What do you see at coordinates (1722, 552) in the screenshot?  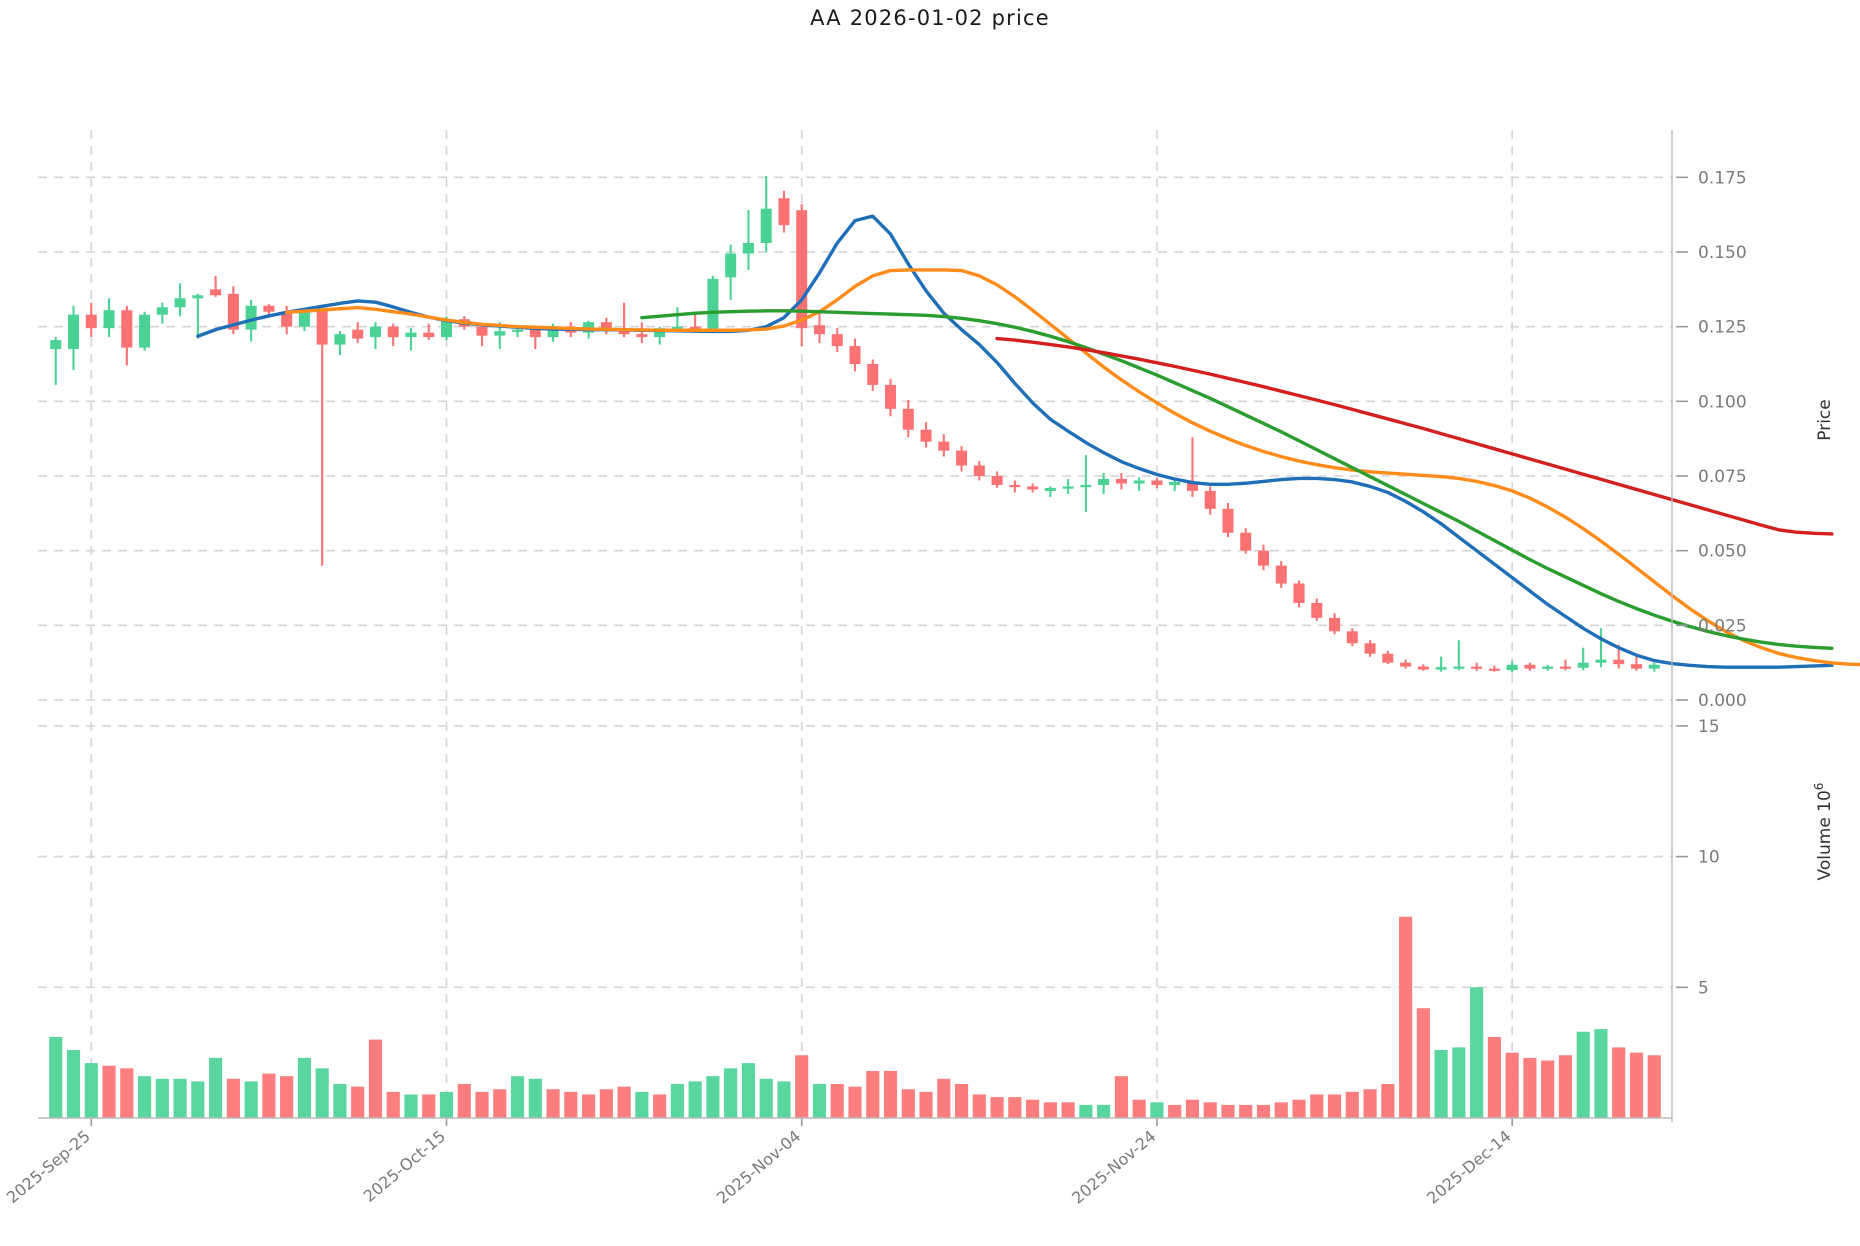 I see `price-tick-label: 0.050` at bounding box center [1722, 552].